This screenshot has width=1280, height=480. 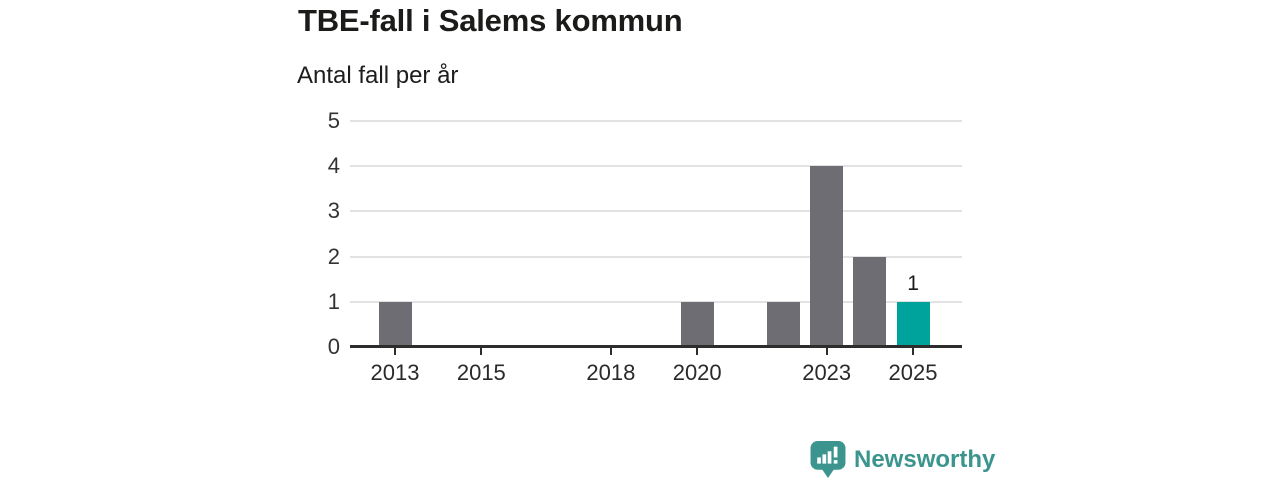 What do you see at coordinates (610, 351) in the screenshot?
I see `x-tick-2018` at bounding box center [610, 351].